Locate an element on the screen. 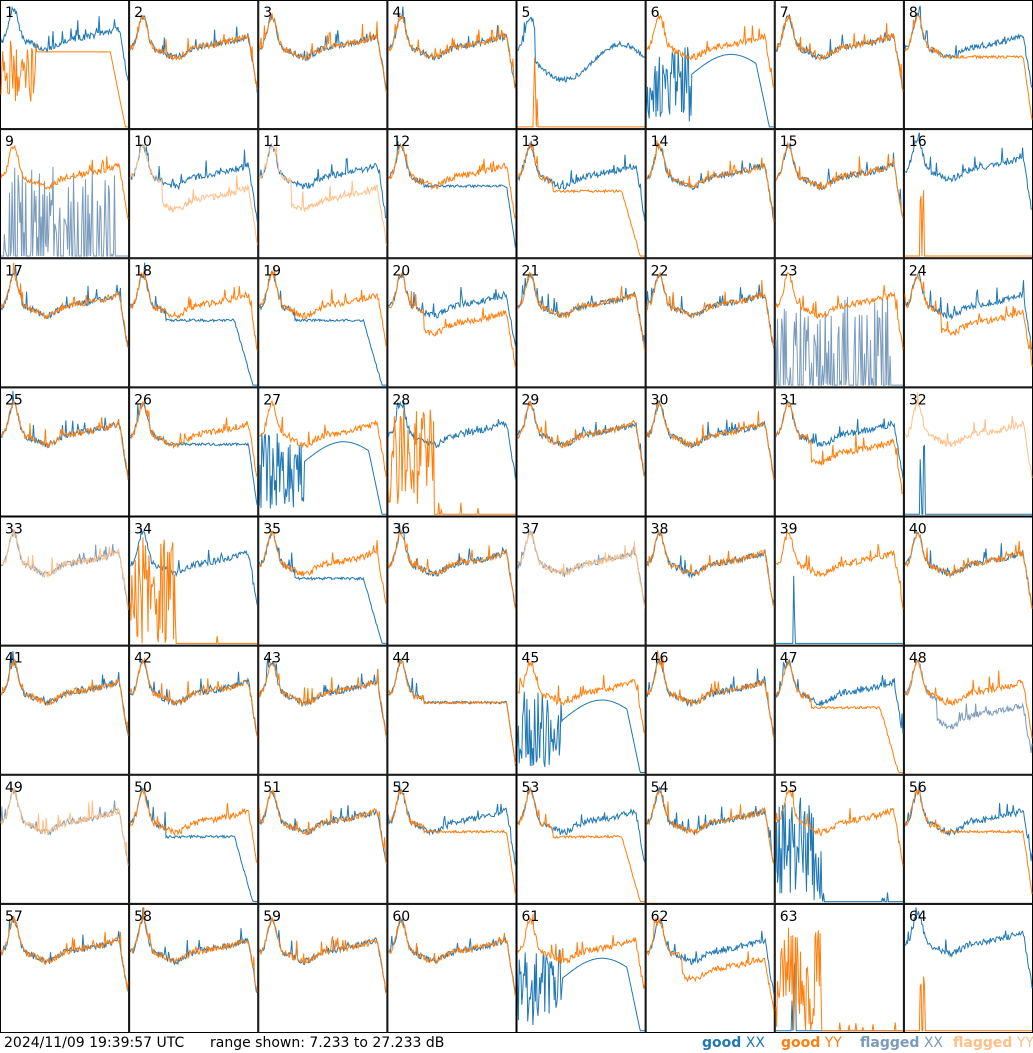 The width and height of the screenshot is (1033, 1053). panel-label: 1 is located at coordinates (9, 13).